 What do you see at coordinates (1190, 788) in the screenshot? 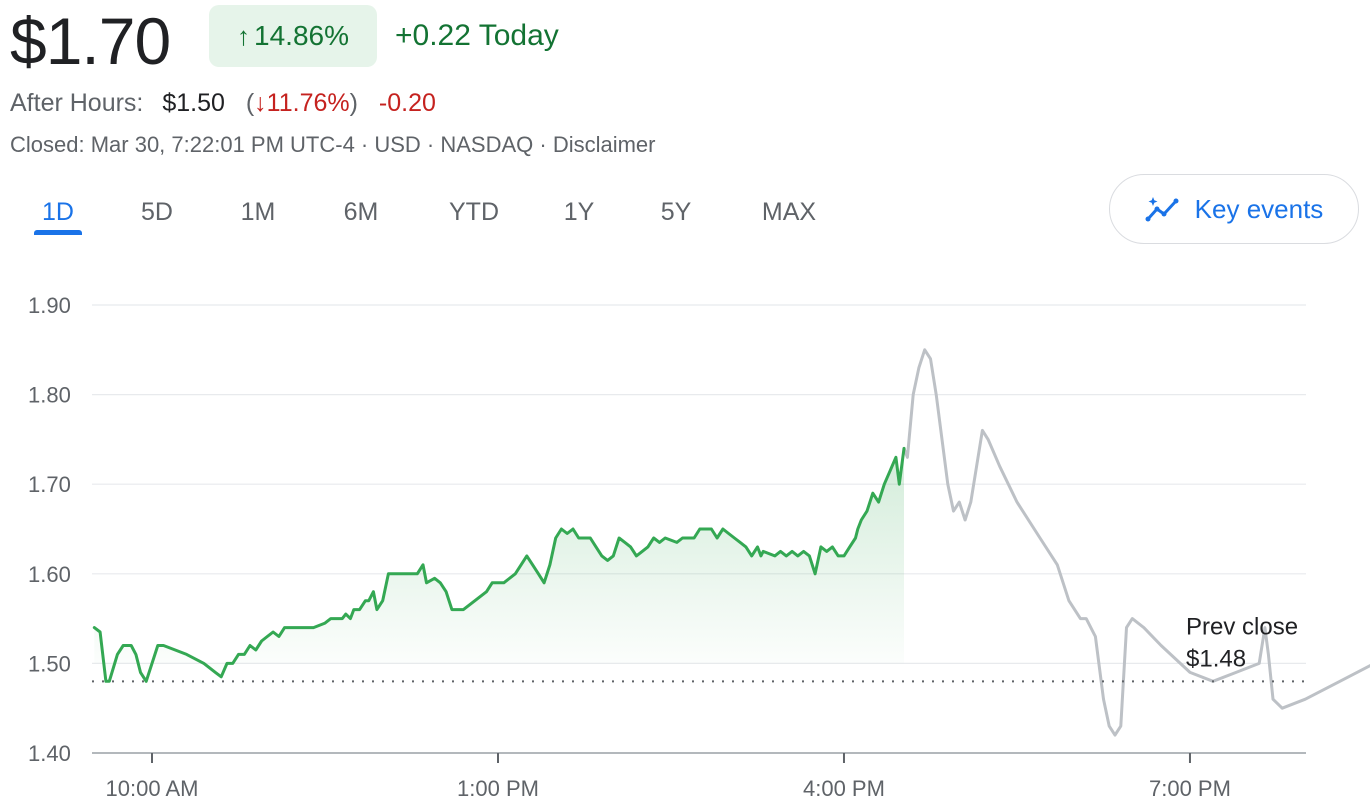
I see `x-tick-label: 7:00 PM` at bounding box center [1190, 788].